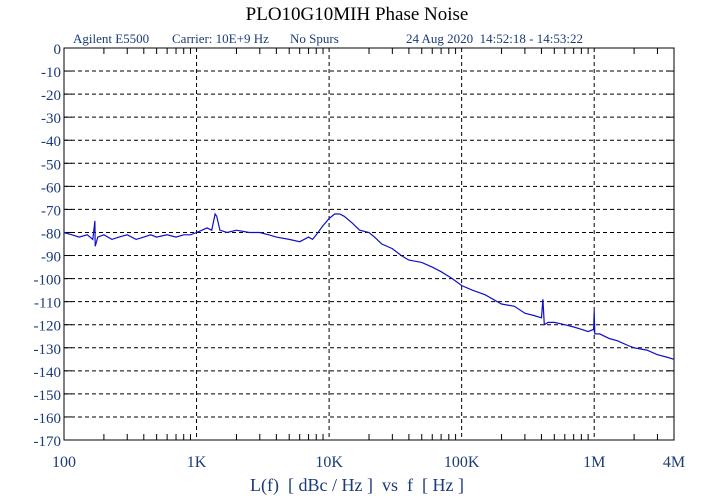 Image resolution: width=714 pixels, height=496 pixels. I want to click on x-tick-label: 1M, so click(594, 462).